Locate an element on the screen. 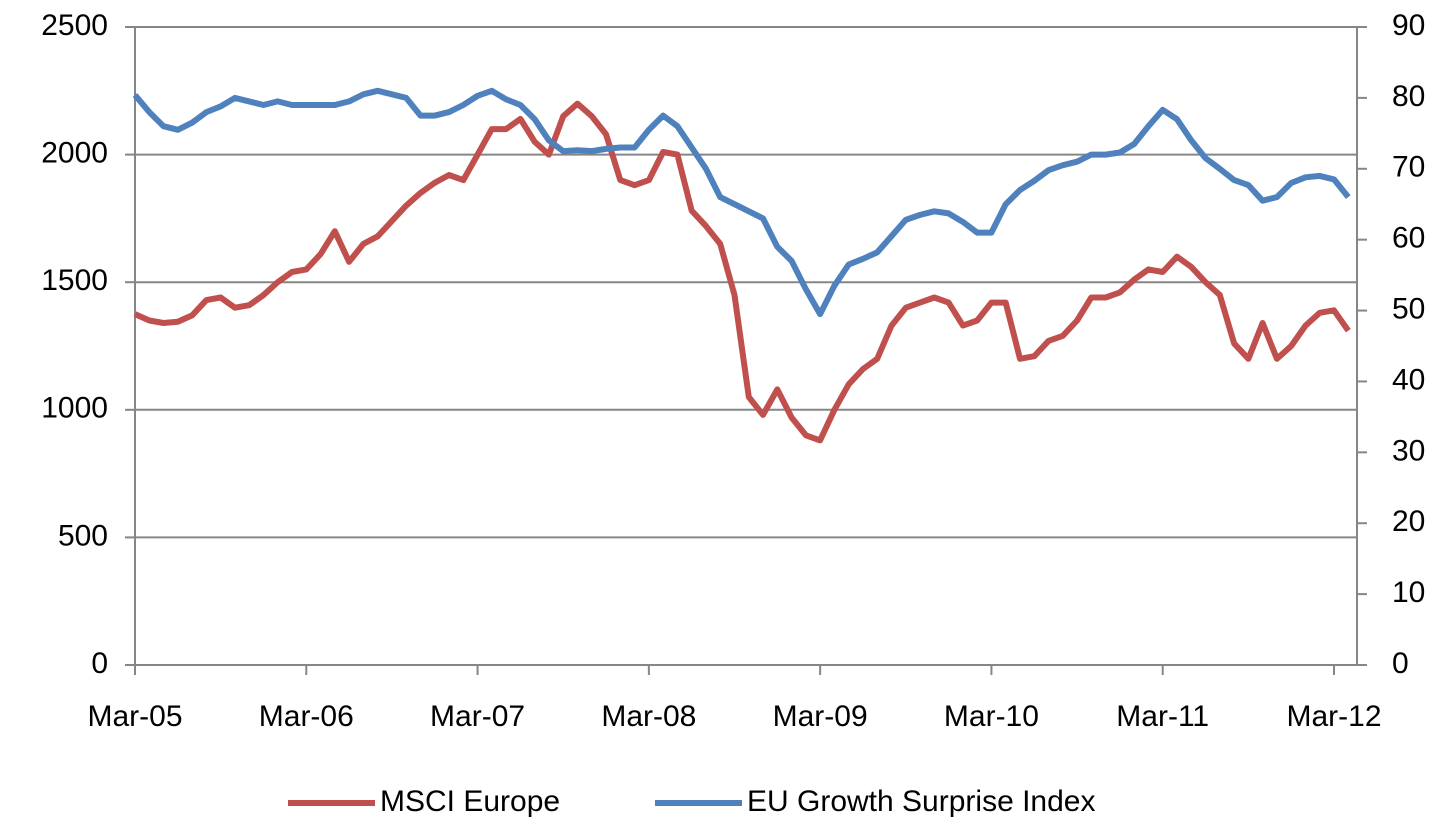 This screenshot has width=1447, height=825. y2-tick-label: 50 is located at coordinates (1408, 308).